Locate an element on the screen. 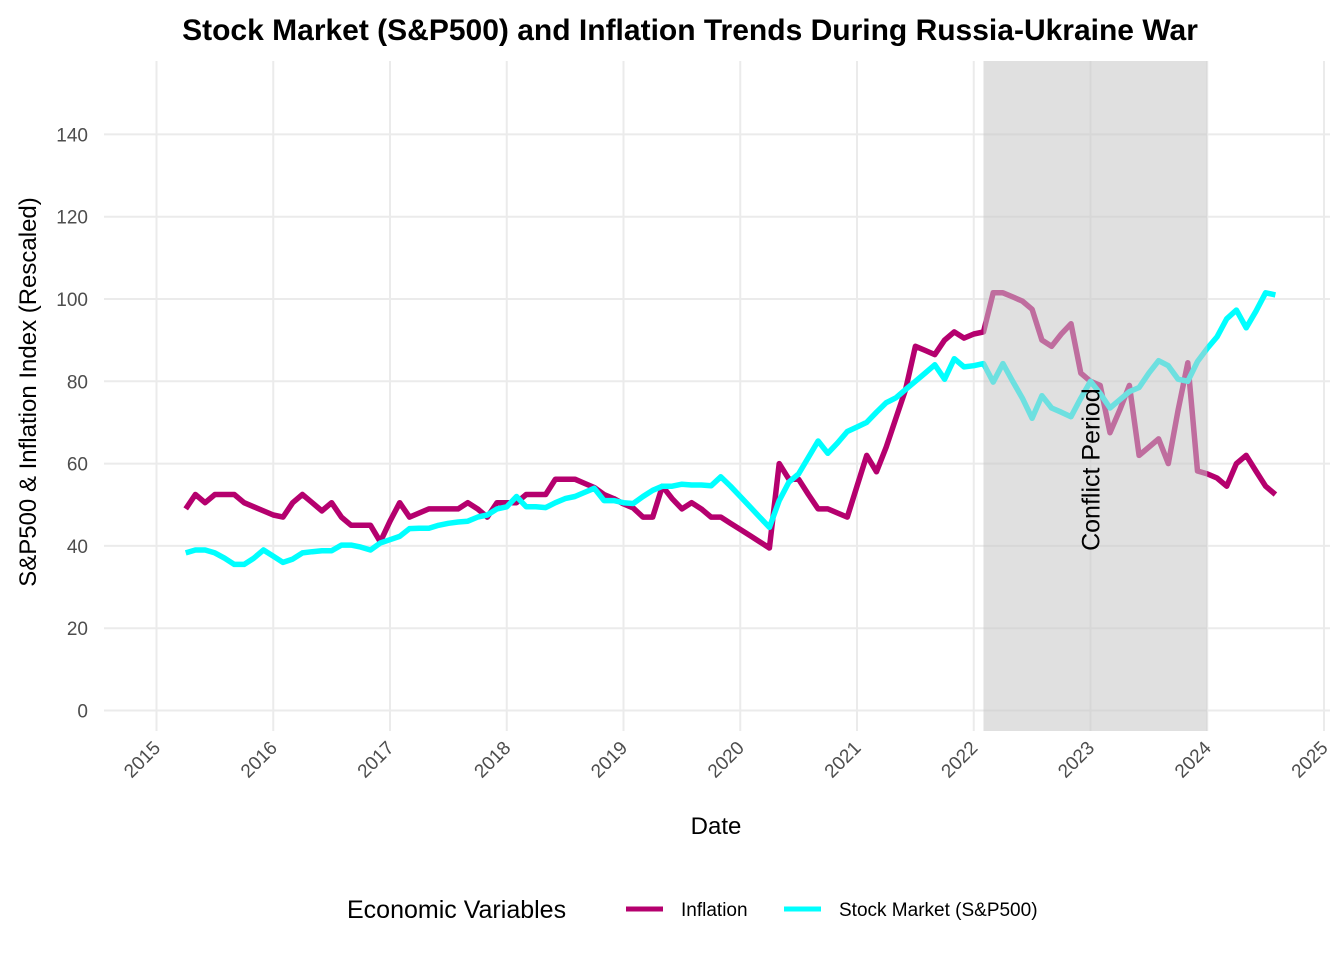  x-tick-label: 2015 is located at coordinates (142, 760).